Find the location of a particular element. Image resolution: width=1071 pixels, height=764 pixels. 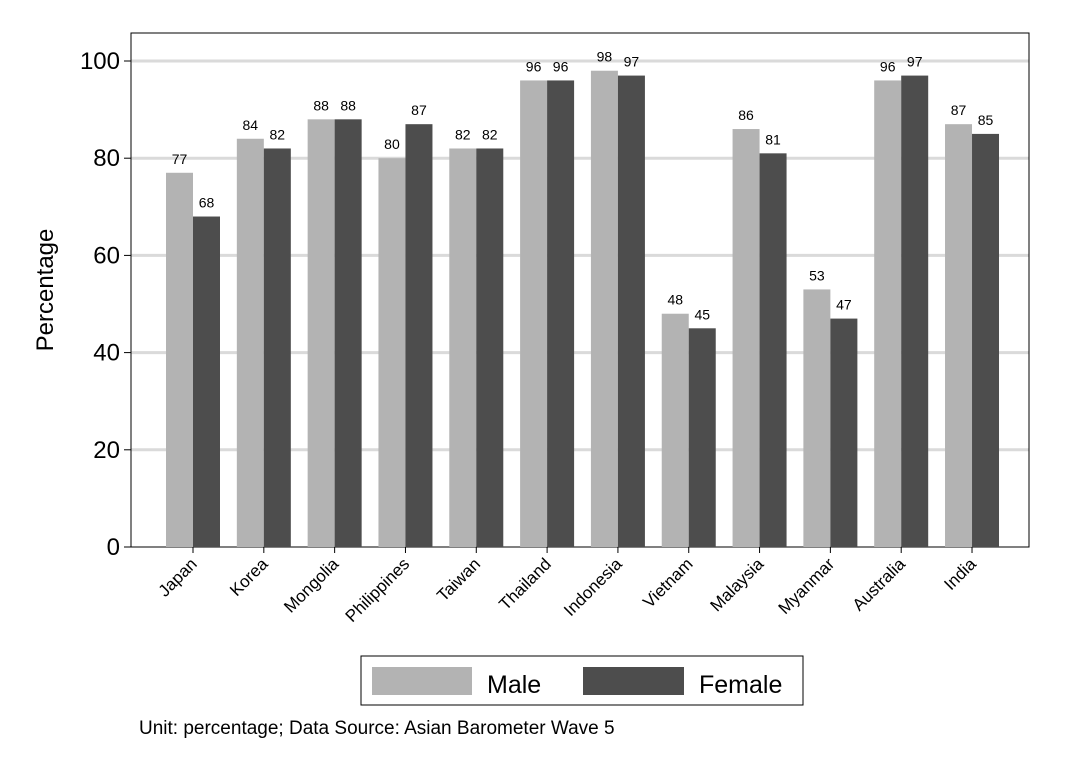

x-tick-label: Taiwan is located at coordinates (458, 579).